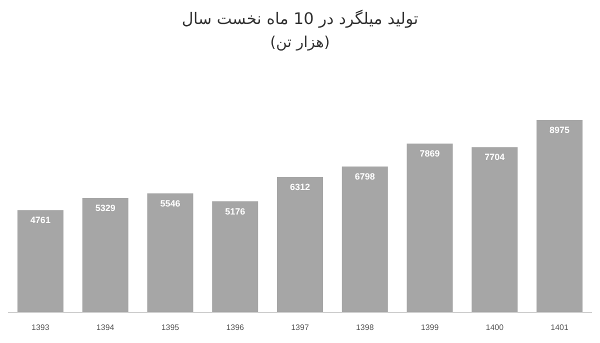 This screenshot has width=600, height=343. What do you see at coordinates (430, 327) in the screenshot?
I see `x-tick-label: 1399` at bounding box center [430, 327].